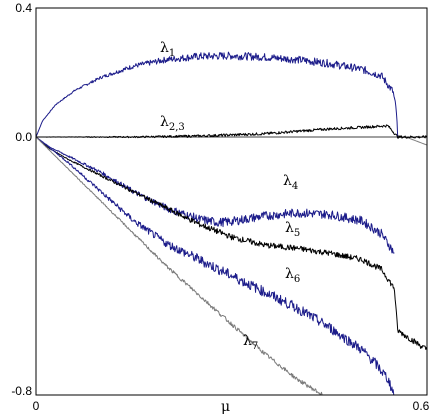  What do you see at coordinates (295, 186) in the screenshot?
I see `curve-label-subscript: 4` at bounding box center [295, 186].